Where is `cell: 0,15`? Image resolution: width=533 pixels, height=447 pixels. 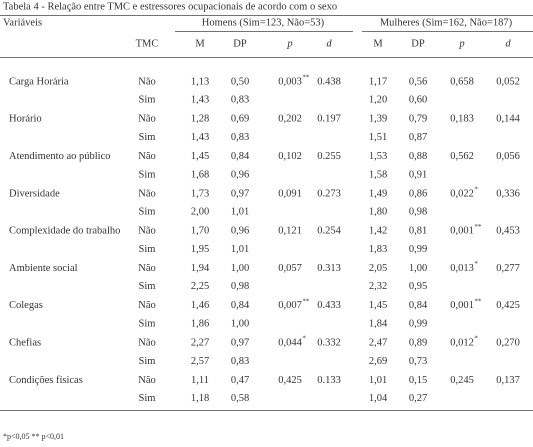 cell: 0,15 is located at coordinates (418, 380).